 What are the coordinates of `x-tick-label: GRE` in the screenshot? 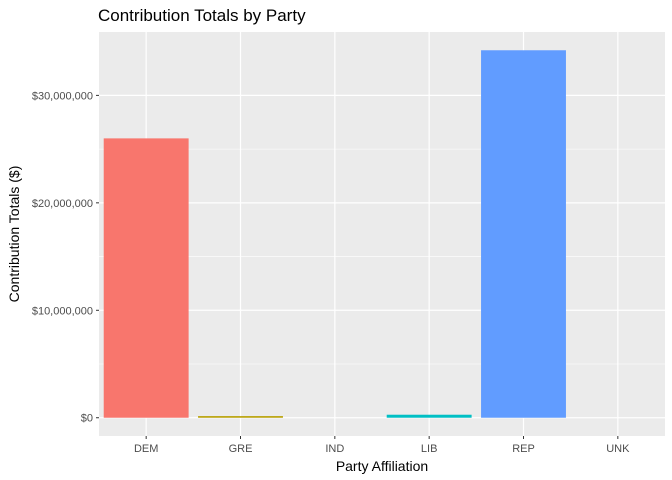 It's located at (241, 449).